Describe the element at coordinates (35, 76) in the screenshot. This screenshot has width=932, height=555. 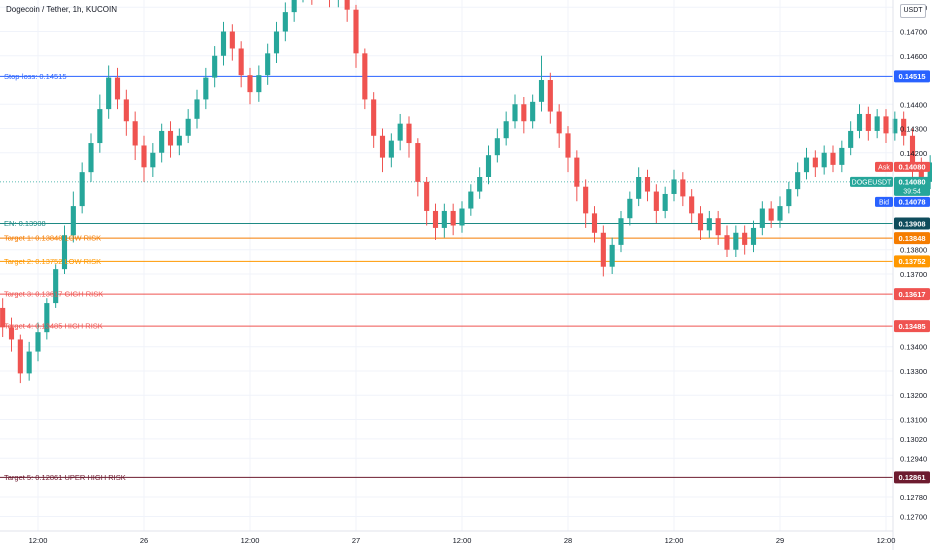
I see `stop-loss-label: Stop-loss: 0.14515` at that location.